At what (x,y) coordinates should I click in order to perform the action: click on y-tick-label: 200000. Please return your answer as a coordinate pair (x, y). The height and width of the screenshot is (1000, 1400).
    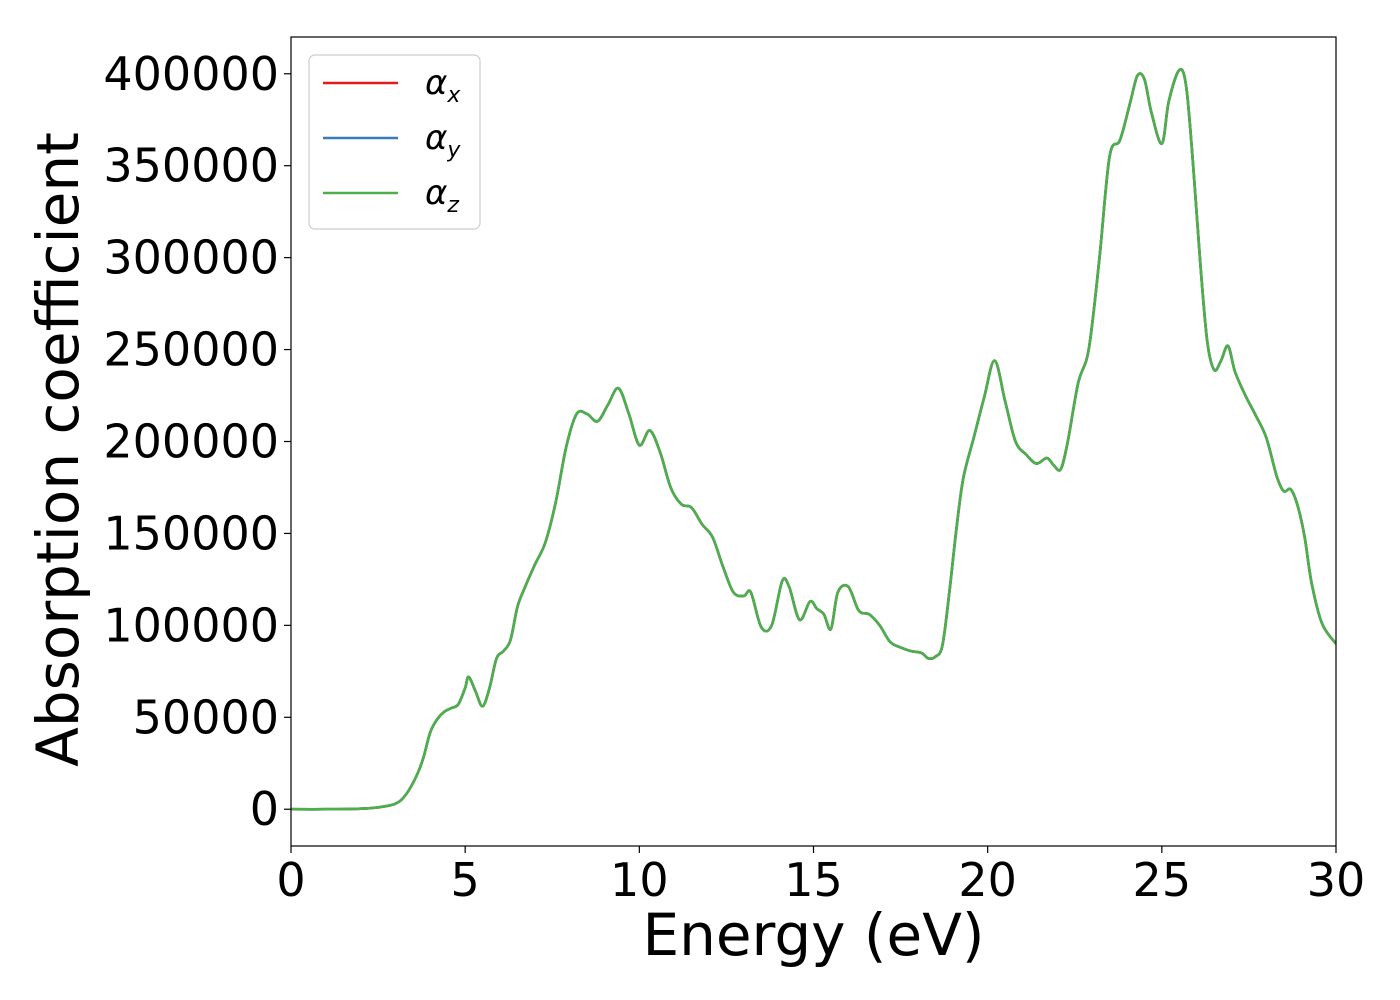
    Looking at the image, I should click on (191, 442).